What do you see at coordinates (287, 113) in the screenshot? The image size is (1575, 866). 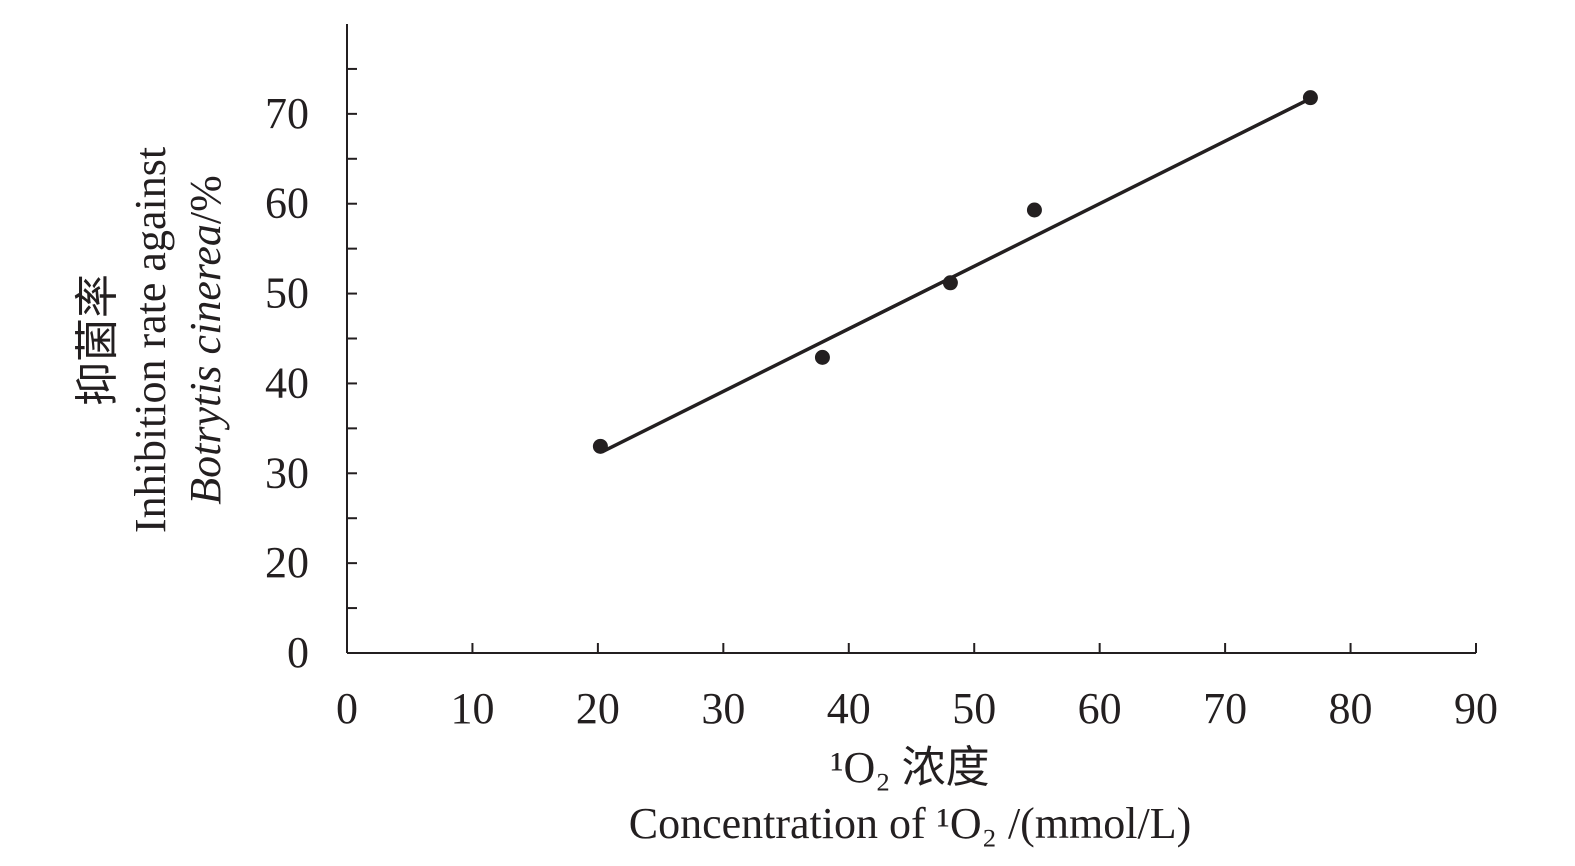 I see `y-tick-label: 70` at bounding box center [287, 113].